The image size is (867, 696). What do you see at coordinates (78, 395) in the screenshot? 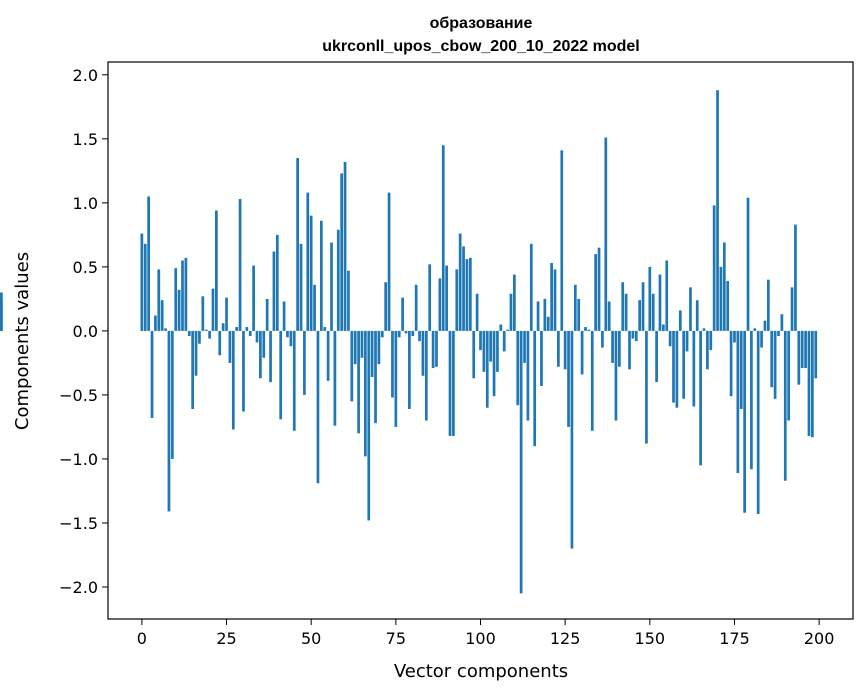
I see `y-tick-label: −0.5` at bounding box center [78, 395].